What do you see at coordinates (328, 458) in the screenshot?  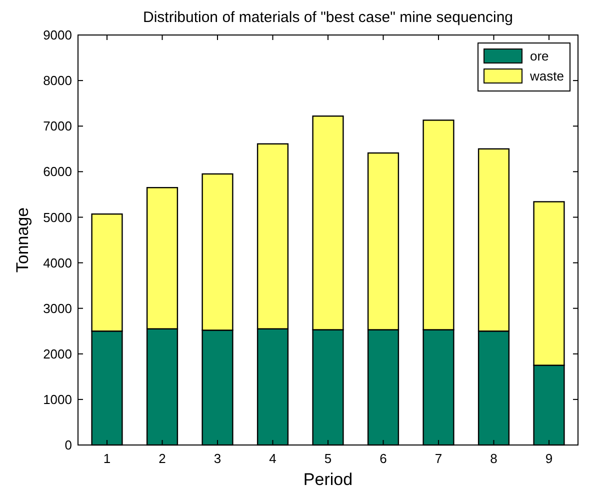 I see `x-tick-label: 5` at bounding box center [328, 458].